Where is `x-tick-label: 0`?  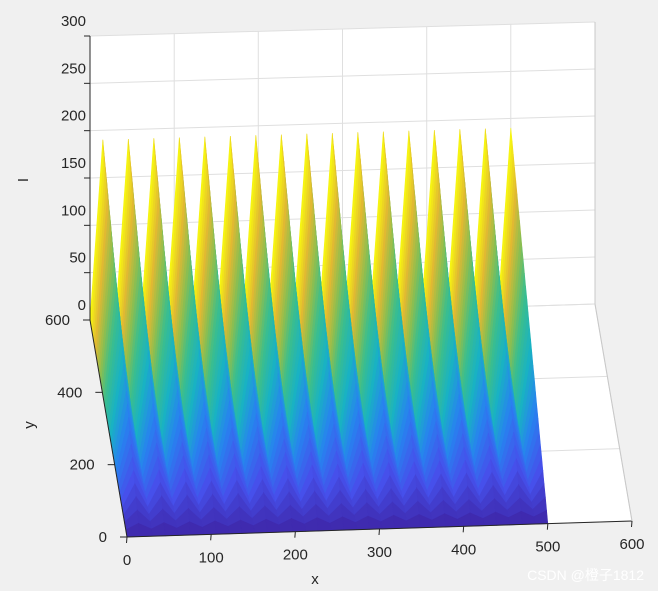
x-tick-label: 0 is located at coordinates (127, 560).